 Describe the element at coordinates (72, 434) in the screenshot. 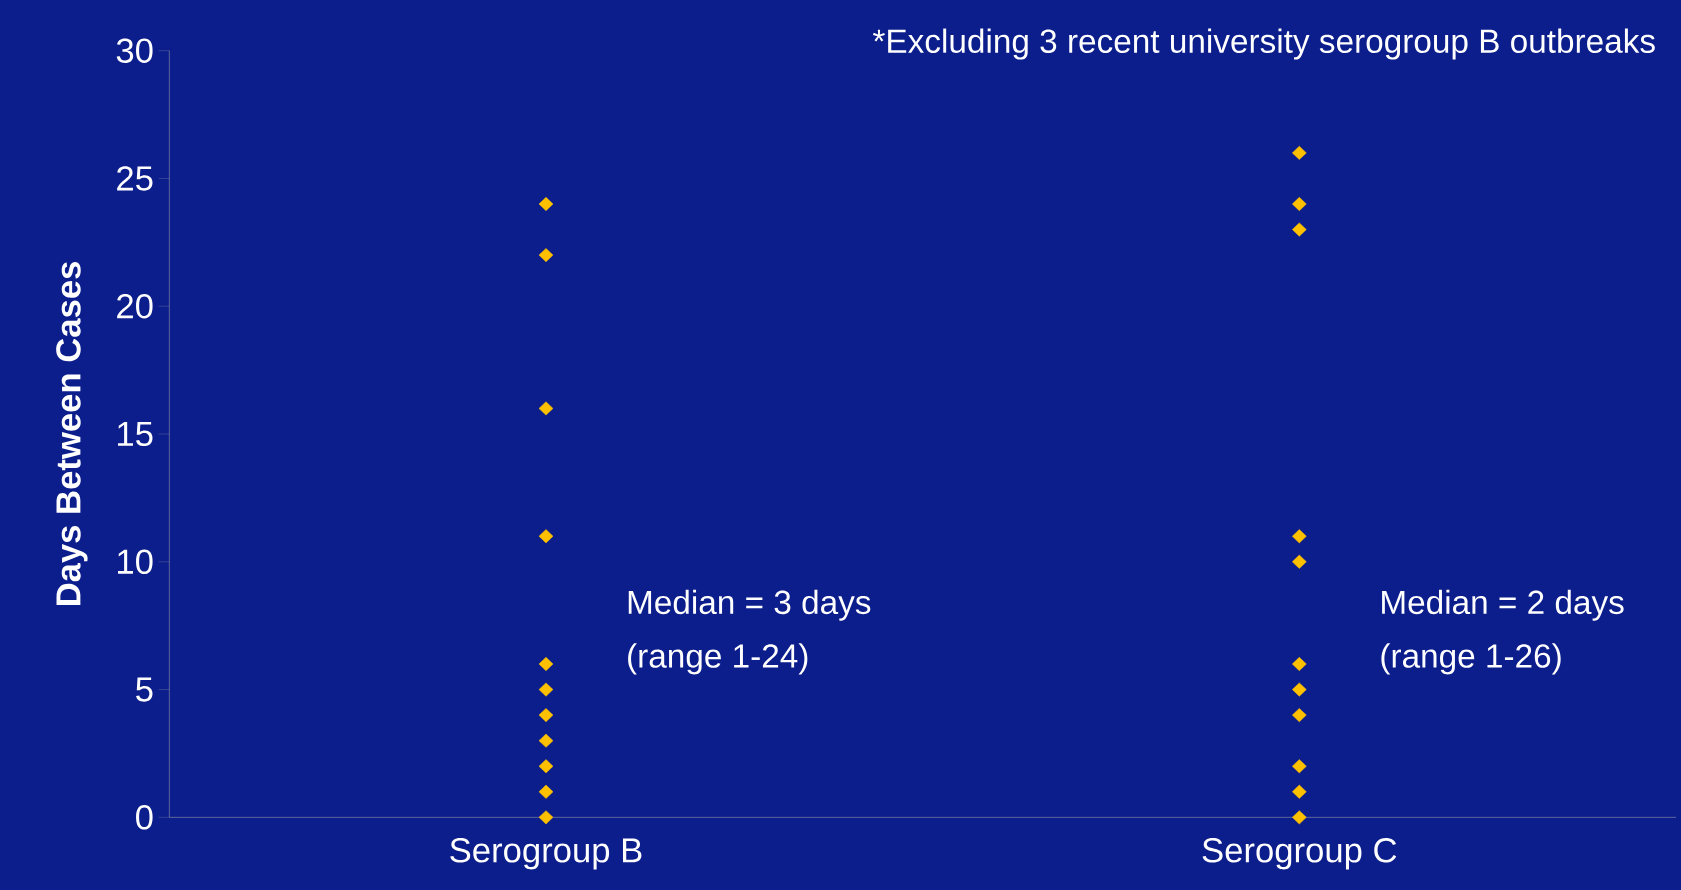

I see `y-axis-title: Days Between Cases` at that location.